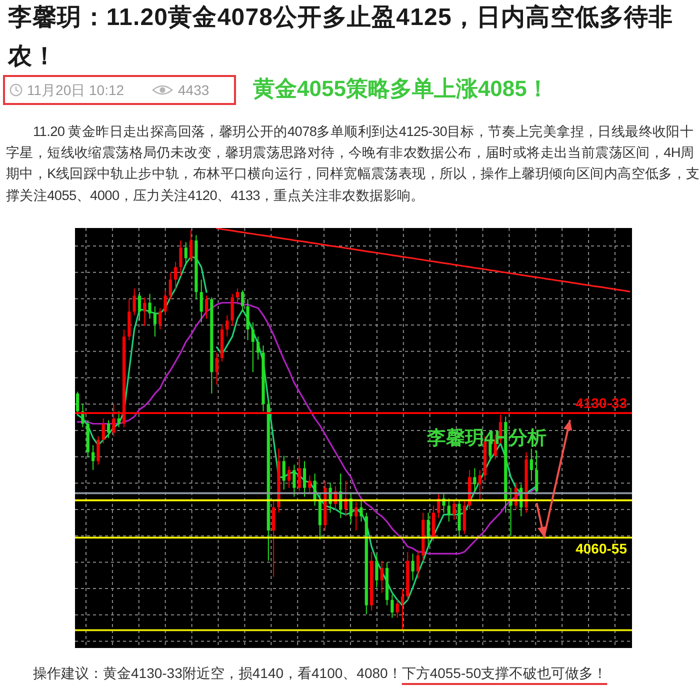  I want to click on text: 11月20日 10:12, so click(75, 90).